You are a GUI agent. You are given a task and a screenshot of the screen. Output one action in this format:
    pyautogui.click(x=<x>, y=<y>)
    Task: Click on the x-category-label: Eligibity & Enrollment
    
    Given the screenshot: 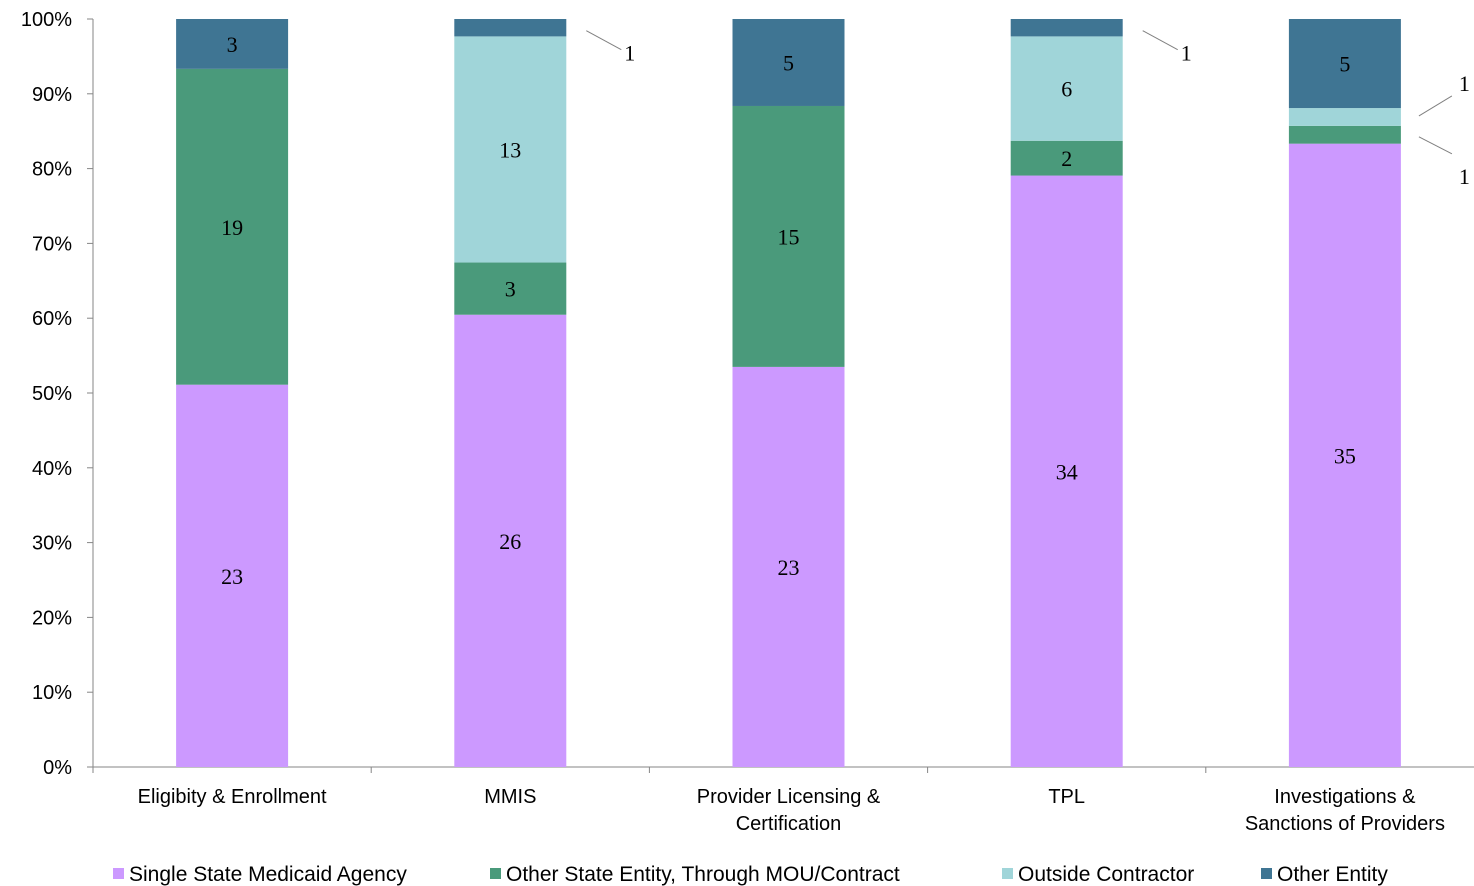 What is the action you would take?
    pyautogui.click(x=232, y=797)
    